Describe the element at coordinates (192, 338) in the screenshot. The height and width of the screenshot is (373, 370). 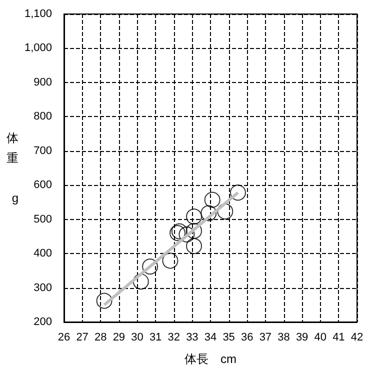
I see `x-tick-label: 33` at that location.